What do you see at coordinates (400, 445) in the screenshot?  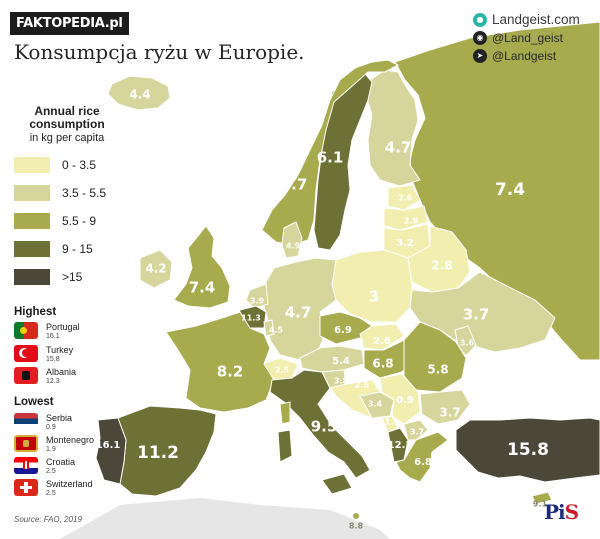 I see `value-label-albania: 12.3` at bounding box center [400, 445].